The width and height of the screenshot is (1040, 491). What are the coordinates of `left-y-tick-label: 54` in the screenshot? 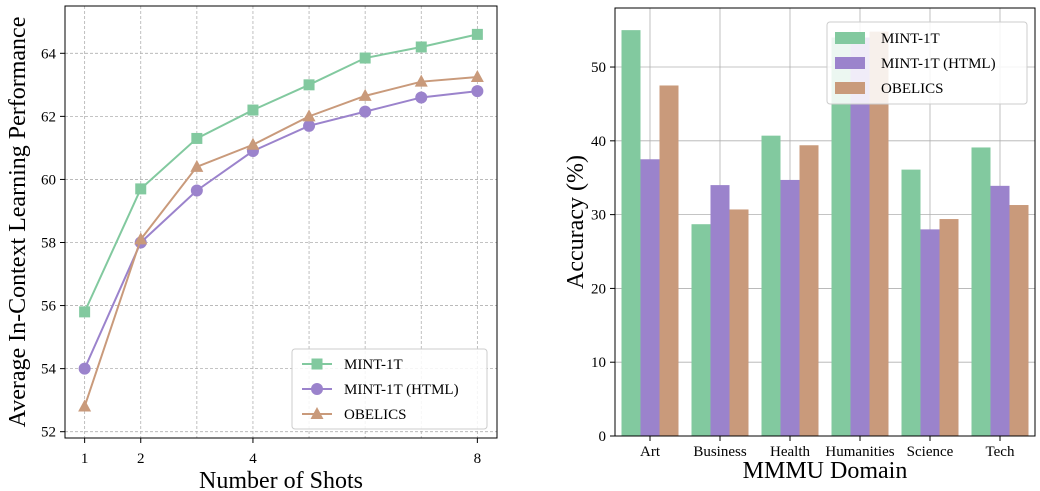 It's located at (49, 370).